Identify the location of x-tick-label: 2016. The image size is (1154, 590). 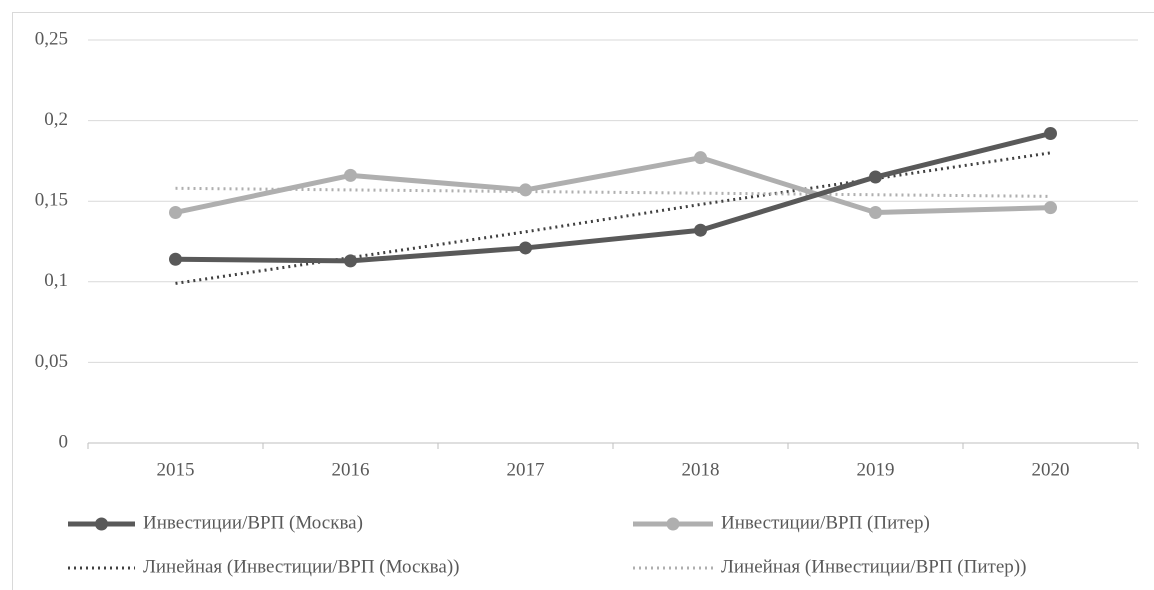
(351, 469).